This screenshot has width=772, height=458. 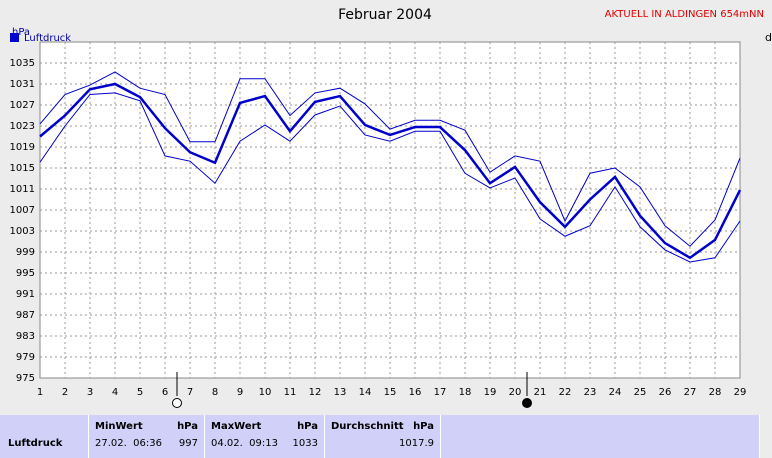 I want to click on x-tick-label: 17, so click(x=440, y=392).